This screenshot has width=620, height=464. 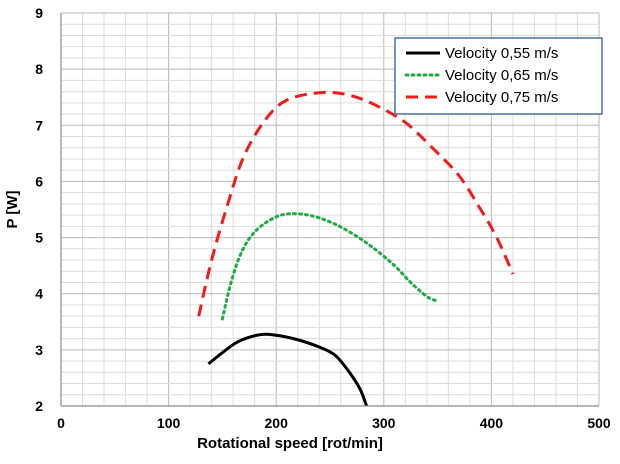 What do you see at coordinates (501, 75) in the screenshot?
I see `legend-label-2: Velocity 0,65 m/s` at bounding box center [501, 75].